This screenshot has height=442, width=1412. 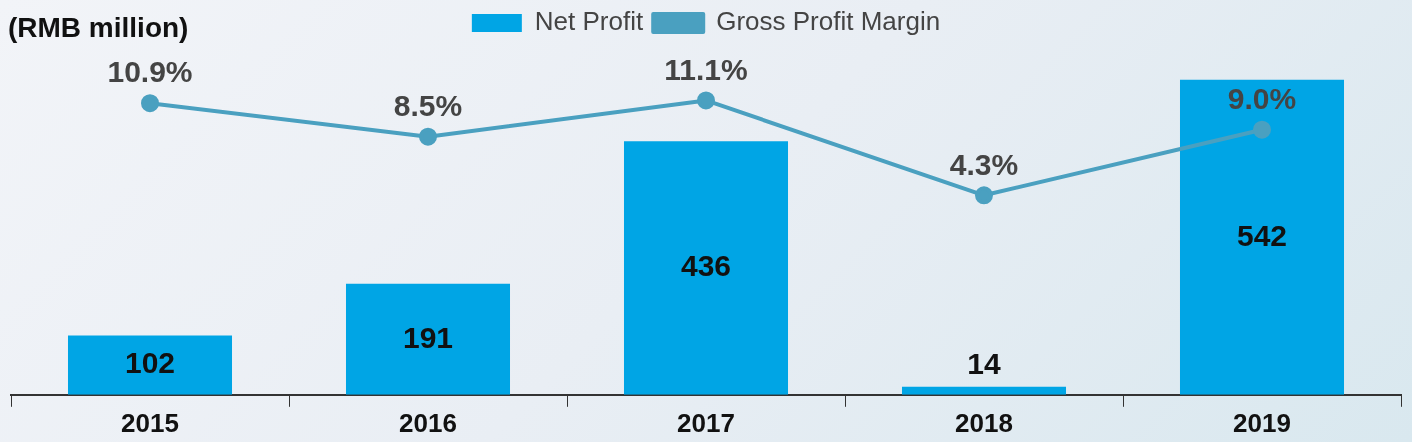 What do you see at coordinates (150, 422) in the screenshot?
I see `x-tick-label: 2015` at bounding box center [150, 422].